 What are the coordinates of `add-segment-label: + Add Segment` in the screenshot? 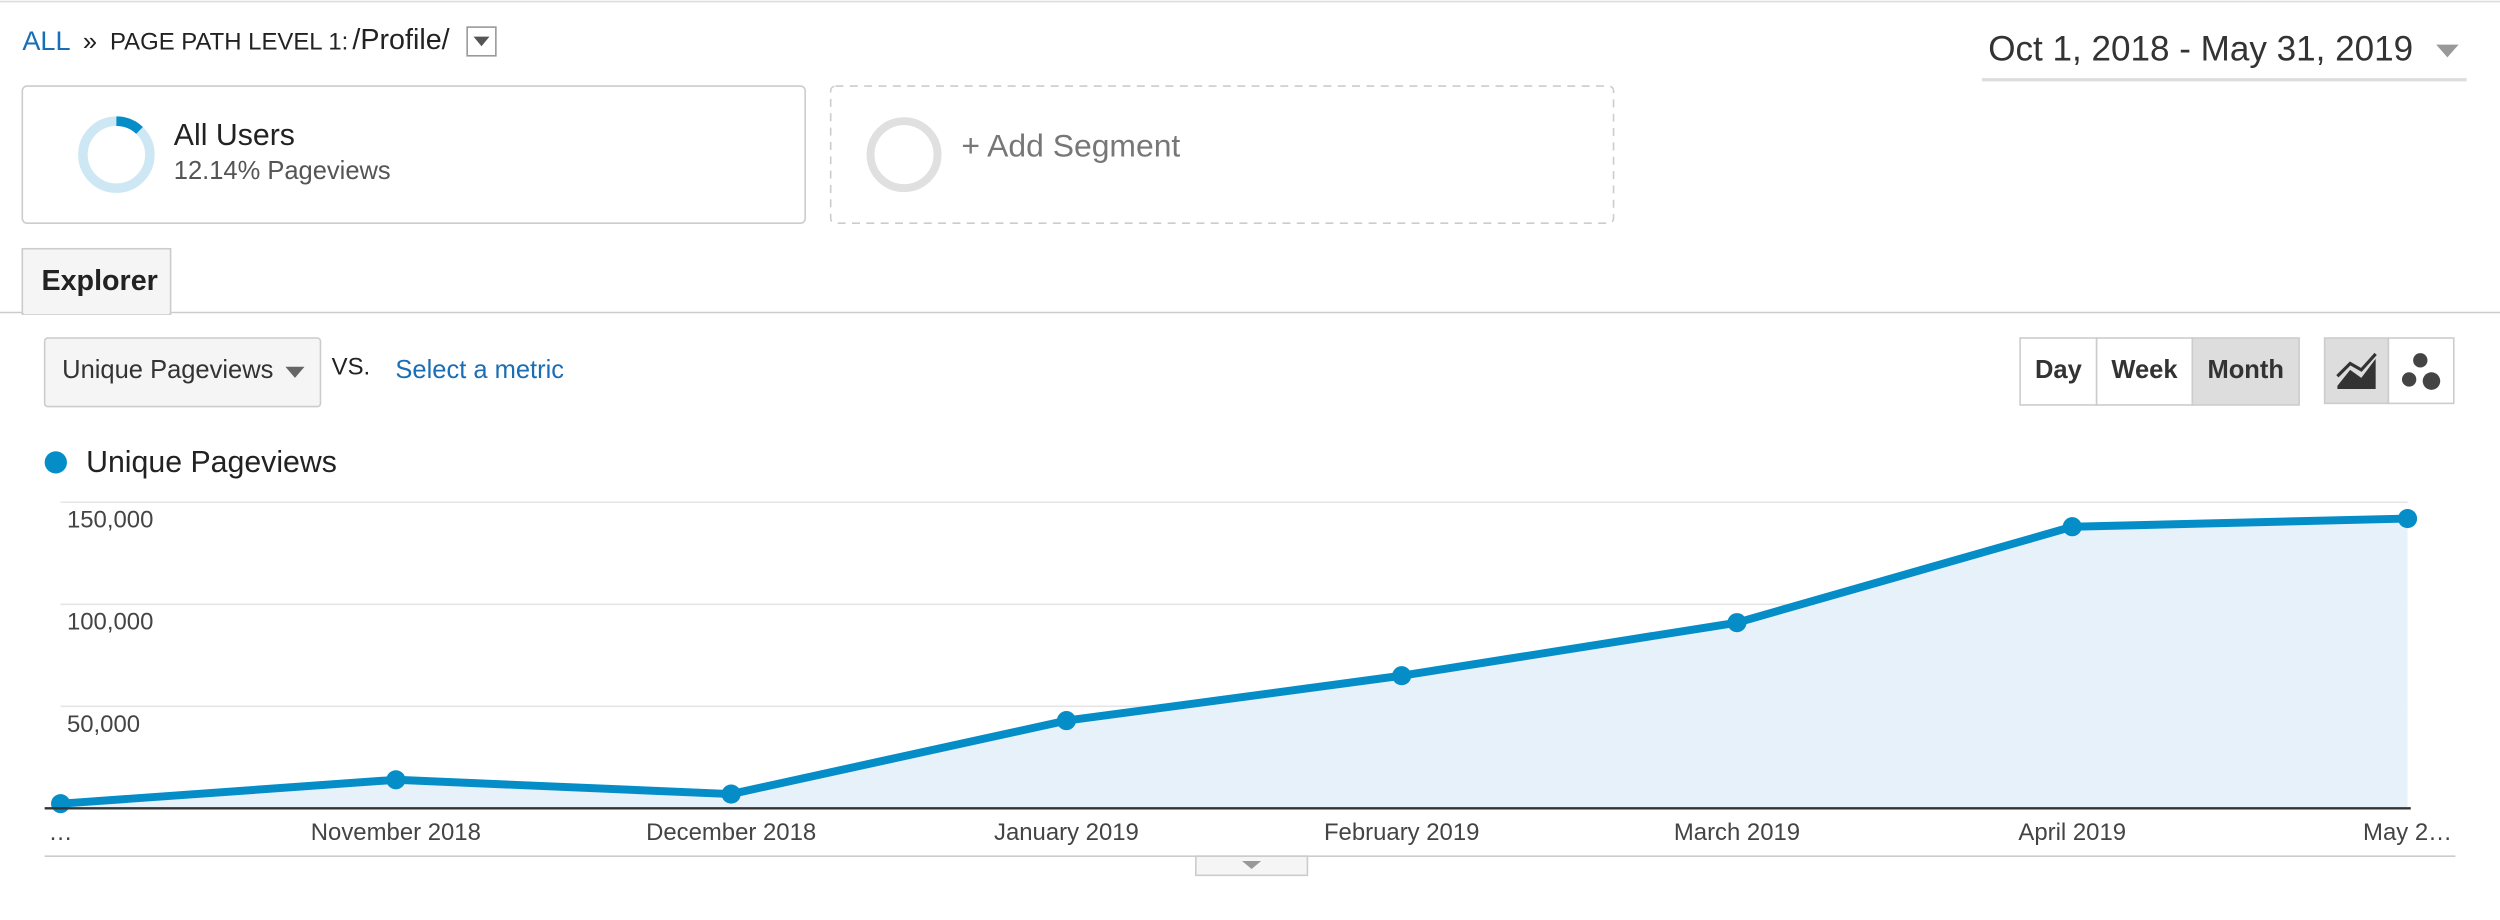 It's located at (1070, 146).